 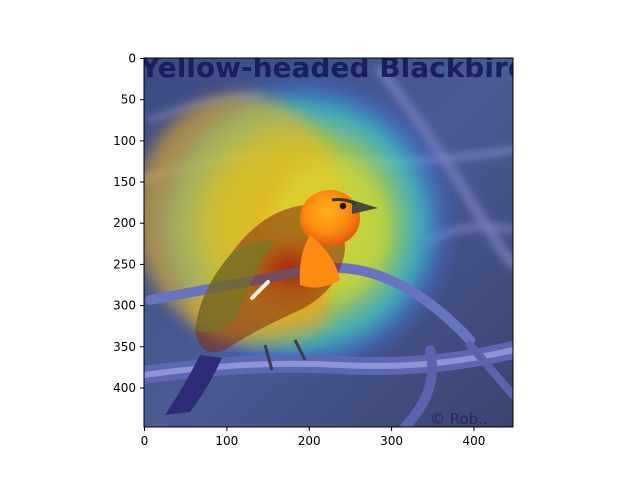 What do you see at coordinates (226, 441) in the screenshot?
I see `x-tick-label: 100` at bounding box center [226, 441].